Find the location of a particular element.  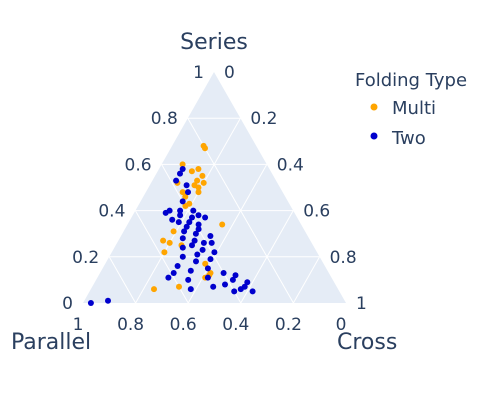

axis-title-parallel: Parallel is located at coordinates (51, 342).